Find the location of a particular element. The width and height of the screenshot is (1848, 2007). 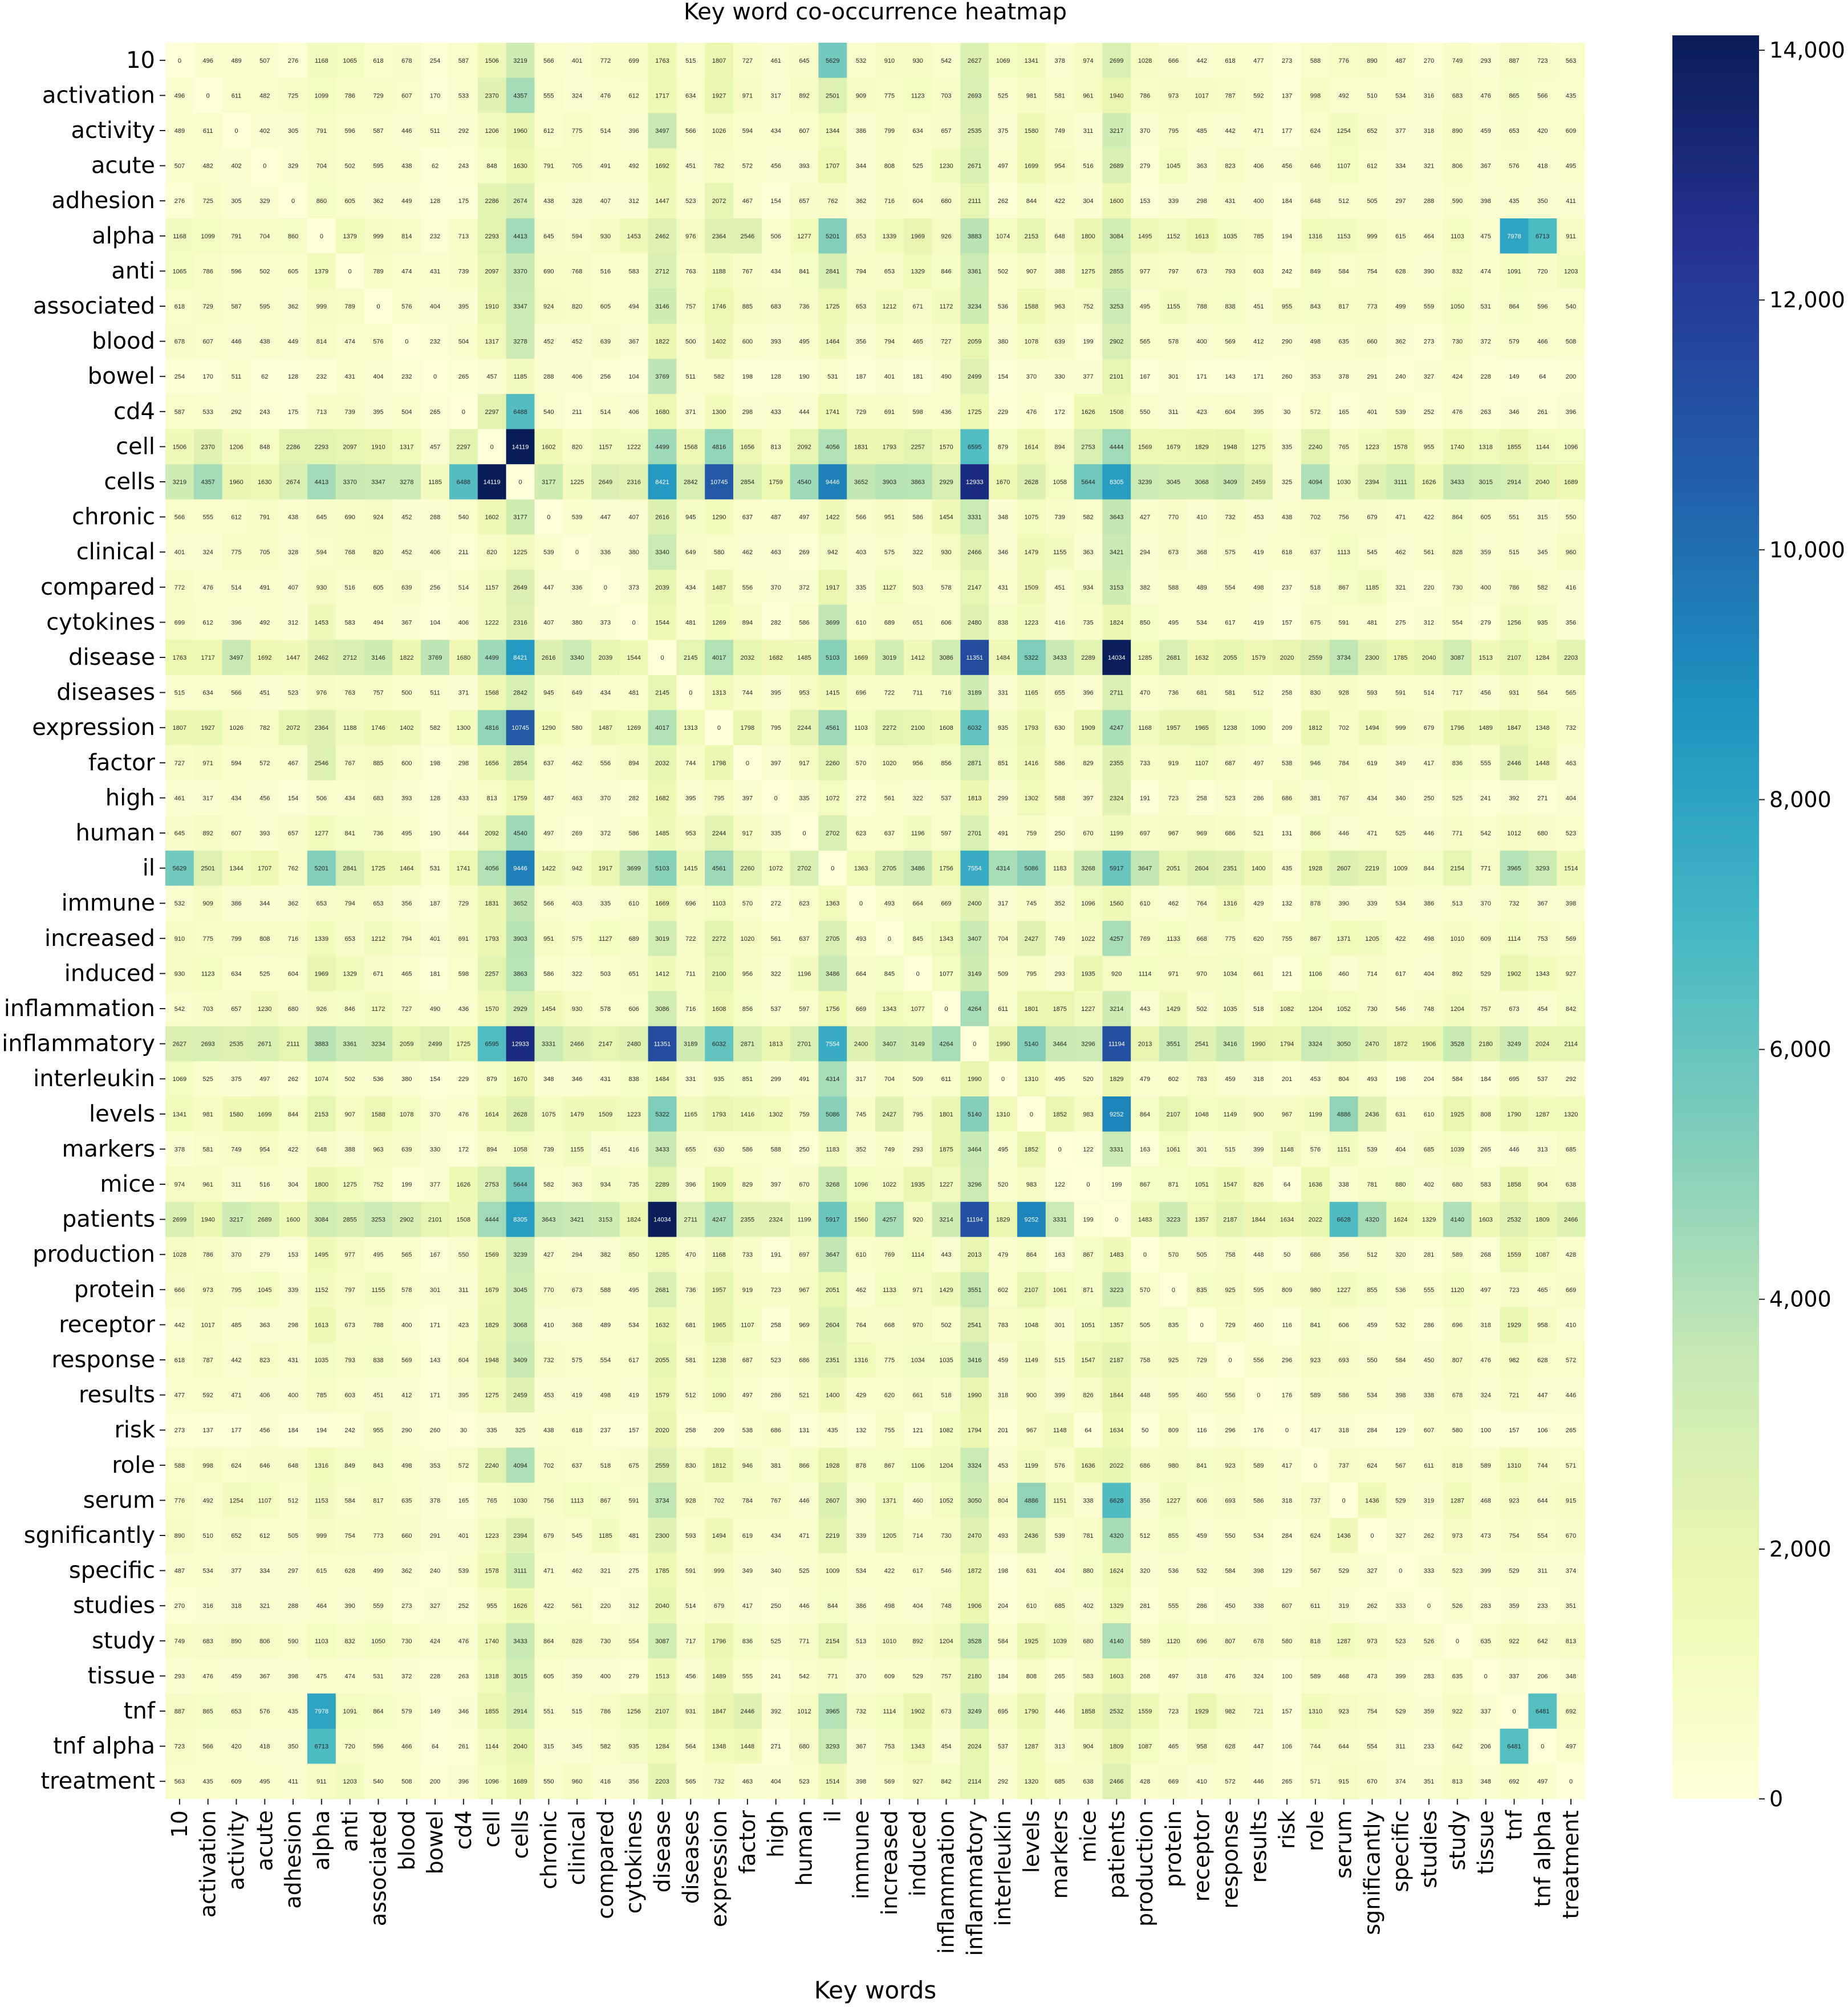

heatmap-cell: 772 is located at coordinates (606, 61).